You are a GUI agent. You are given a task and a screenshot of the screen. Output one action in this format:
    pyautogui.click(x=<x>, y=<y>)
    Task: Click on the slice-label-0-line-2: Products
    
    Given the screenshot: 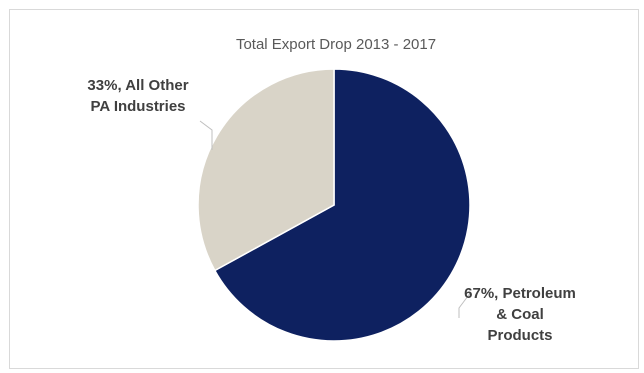 What is the action you would take?
    pyautogui.click(x=519, y=335)
    